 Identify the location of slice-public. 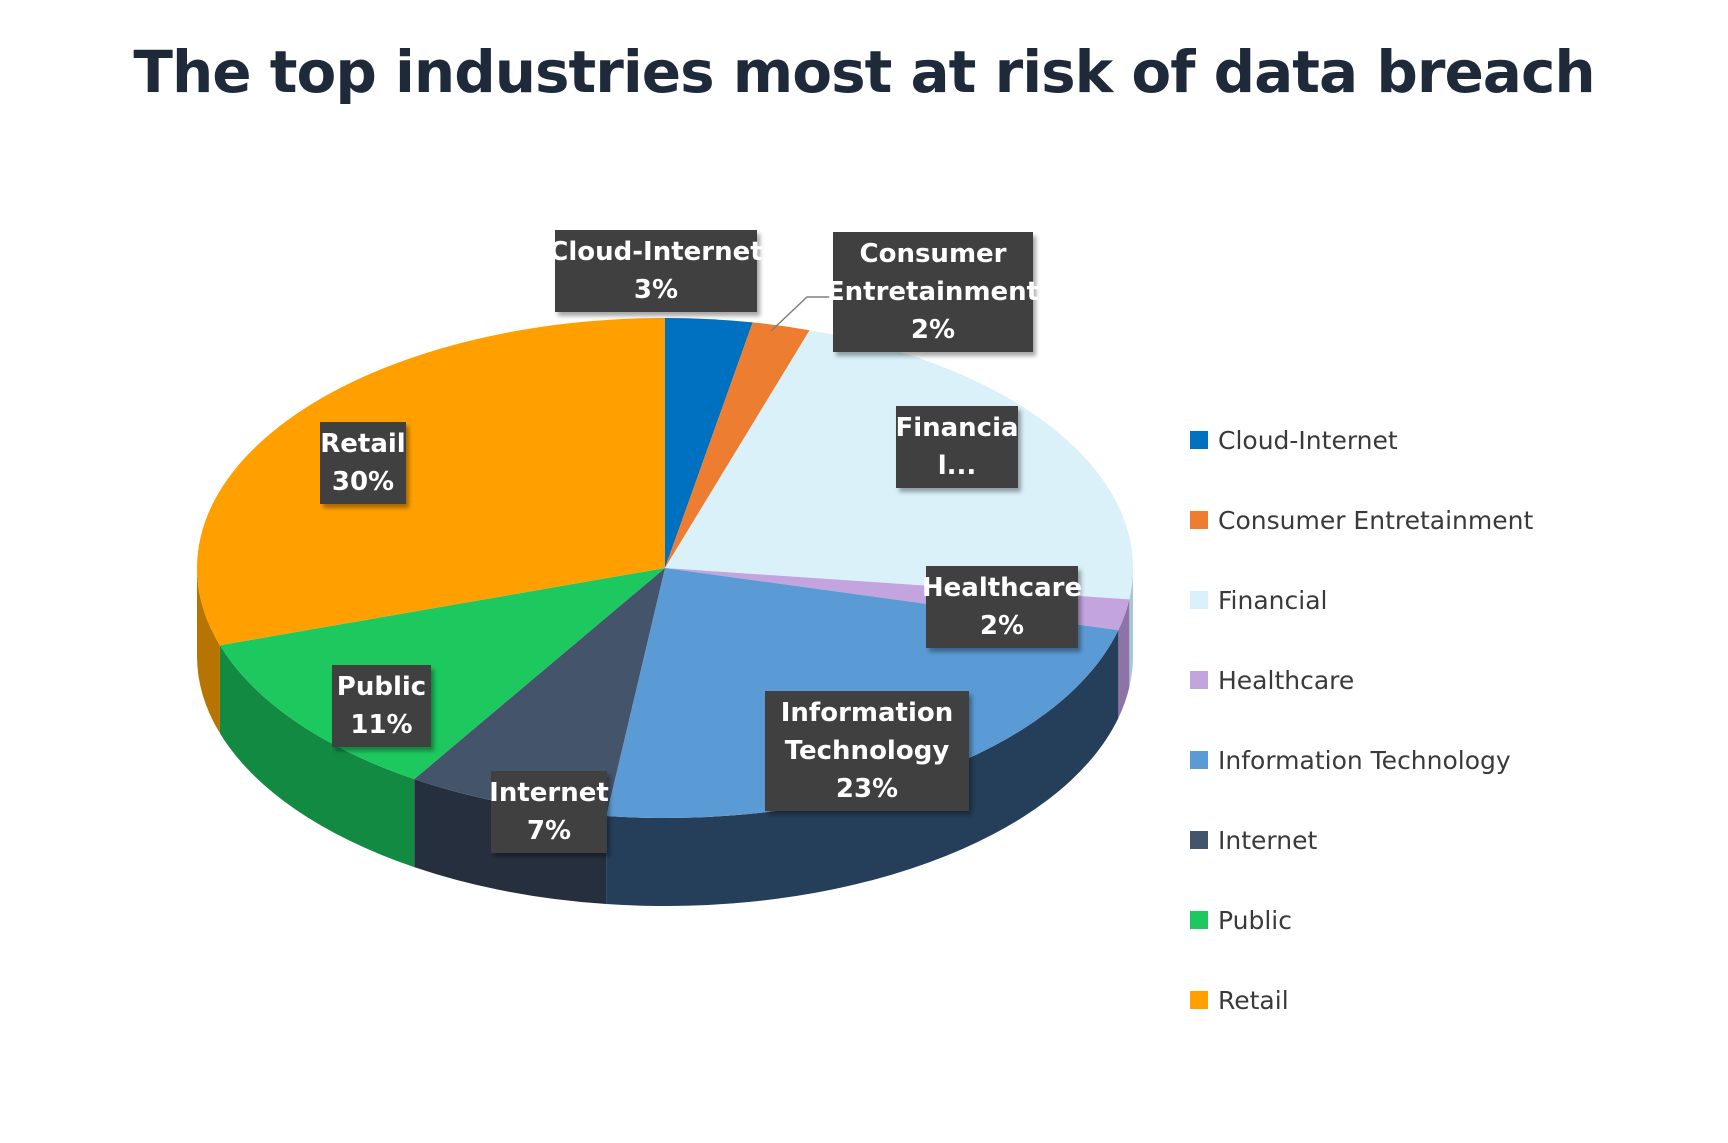
(442, 674).